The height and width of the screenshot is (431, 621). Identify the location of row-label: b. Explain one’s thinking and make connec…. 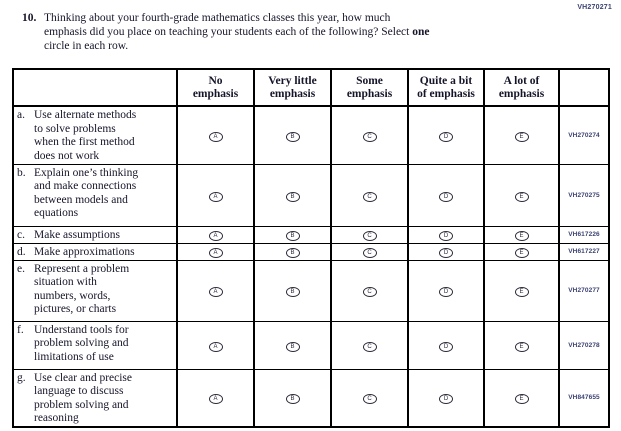
(95, 195).